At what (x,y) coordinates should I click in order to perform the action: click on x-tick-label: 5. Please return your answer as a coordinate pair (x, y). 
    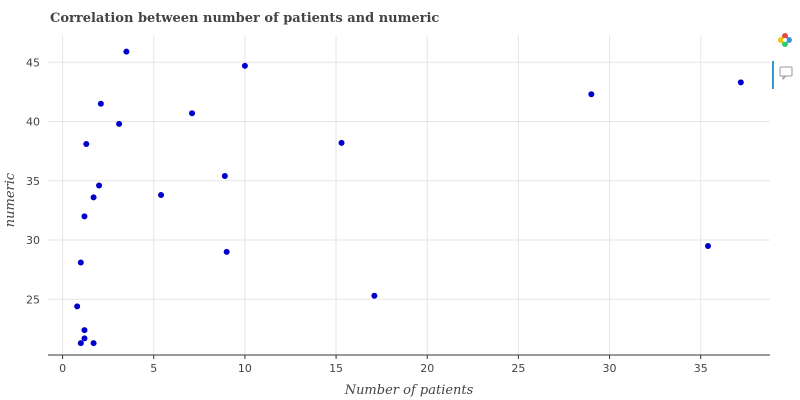
    Looking at the image, I should click on (153, 368).